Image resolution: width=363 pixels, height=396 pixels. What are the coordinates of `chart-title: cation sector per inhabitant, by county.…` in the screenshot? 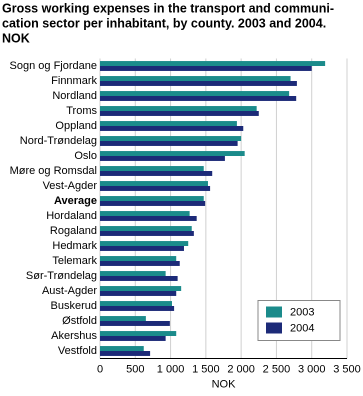 It's located at (164, 23).